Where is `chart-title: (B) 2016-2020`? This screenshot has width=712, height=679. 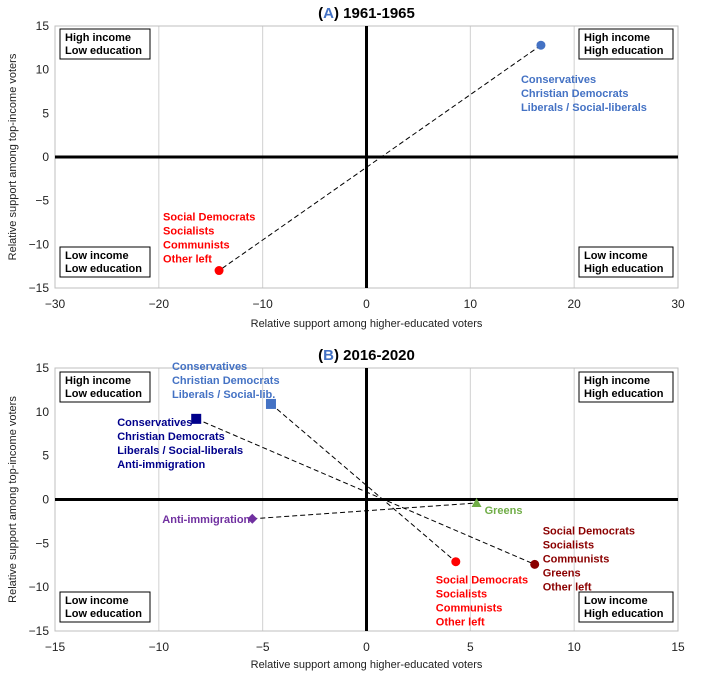
chart-title: (B) 2016-2020 is located at coordinates (366, 355).